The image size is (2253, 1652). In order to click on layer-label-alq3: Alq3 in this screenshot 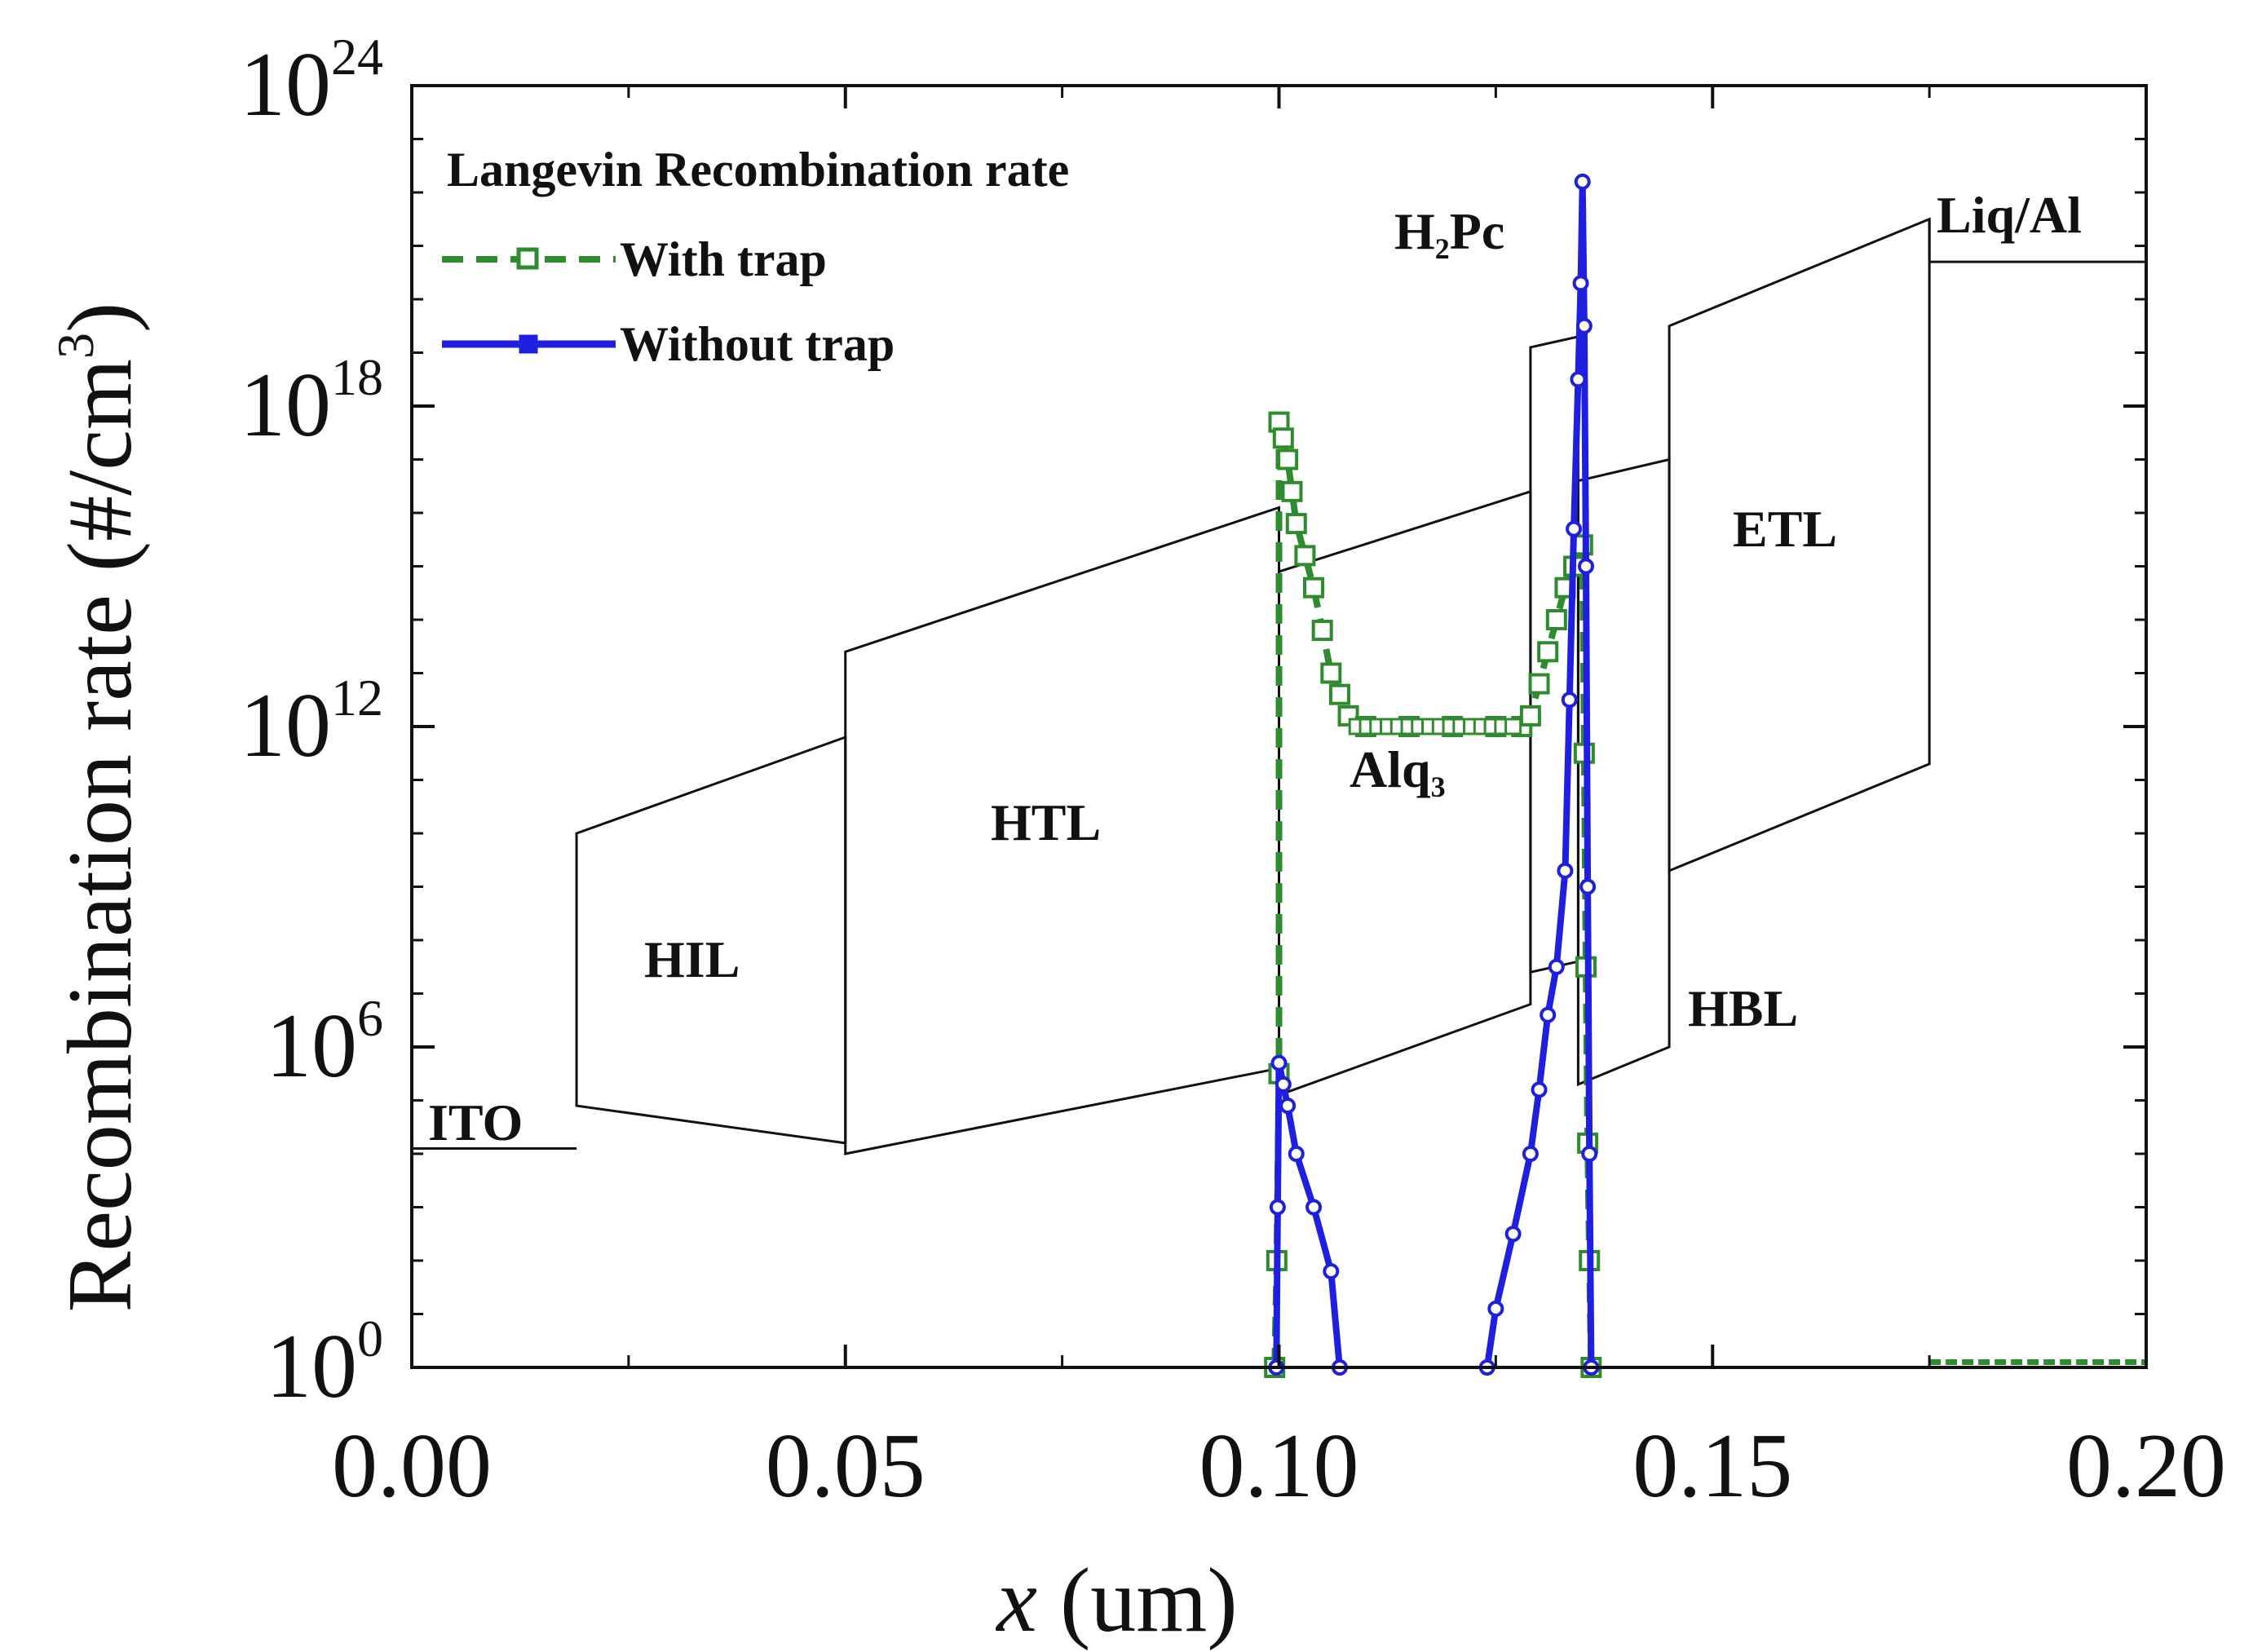, I will do `click(1398, 772)`.